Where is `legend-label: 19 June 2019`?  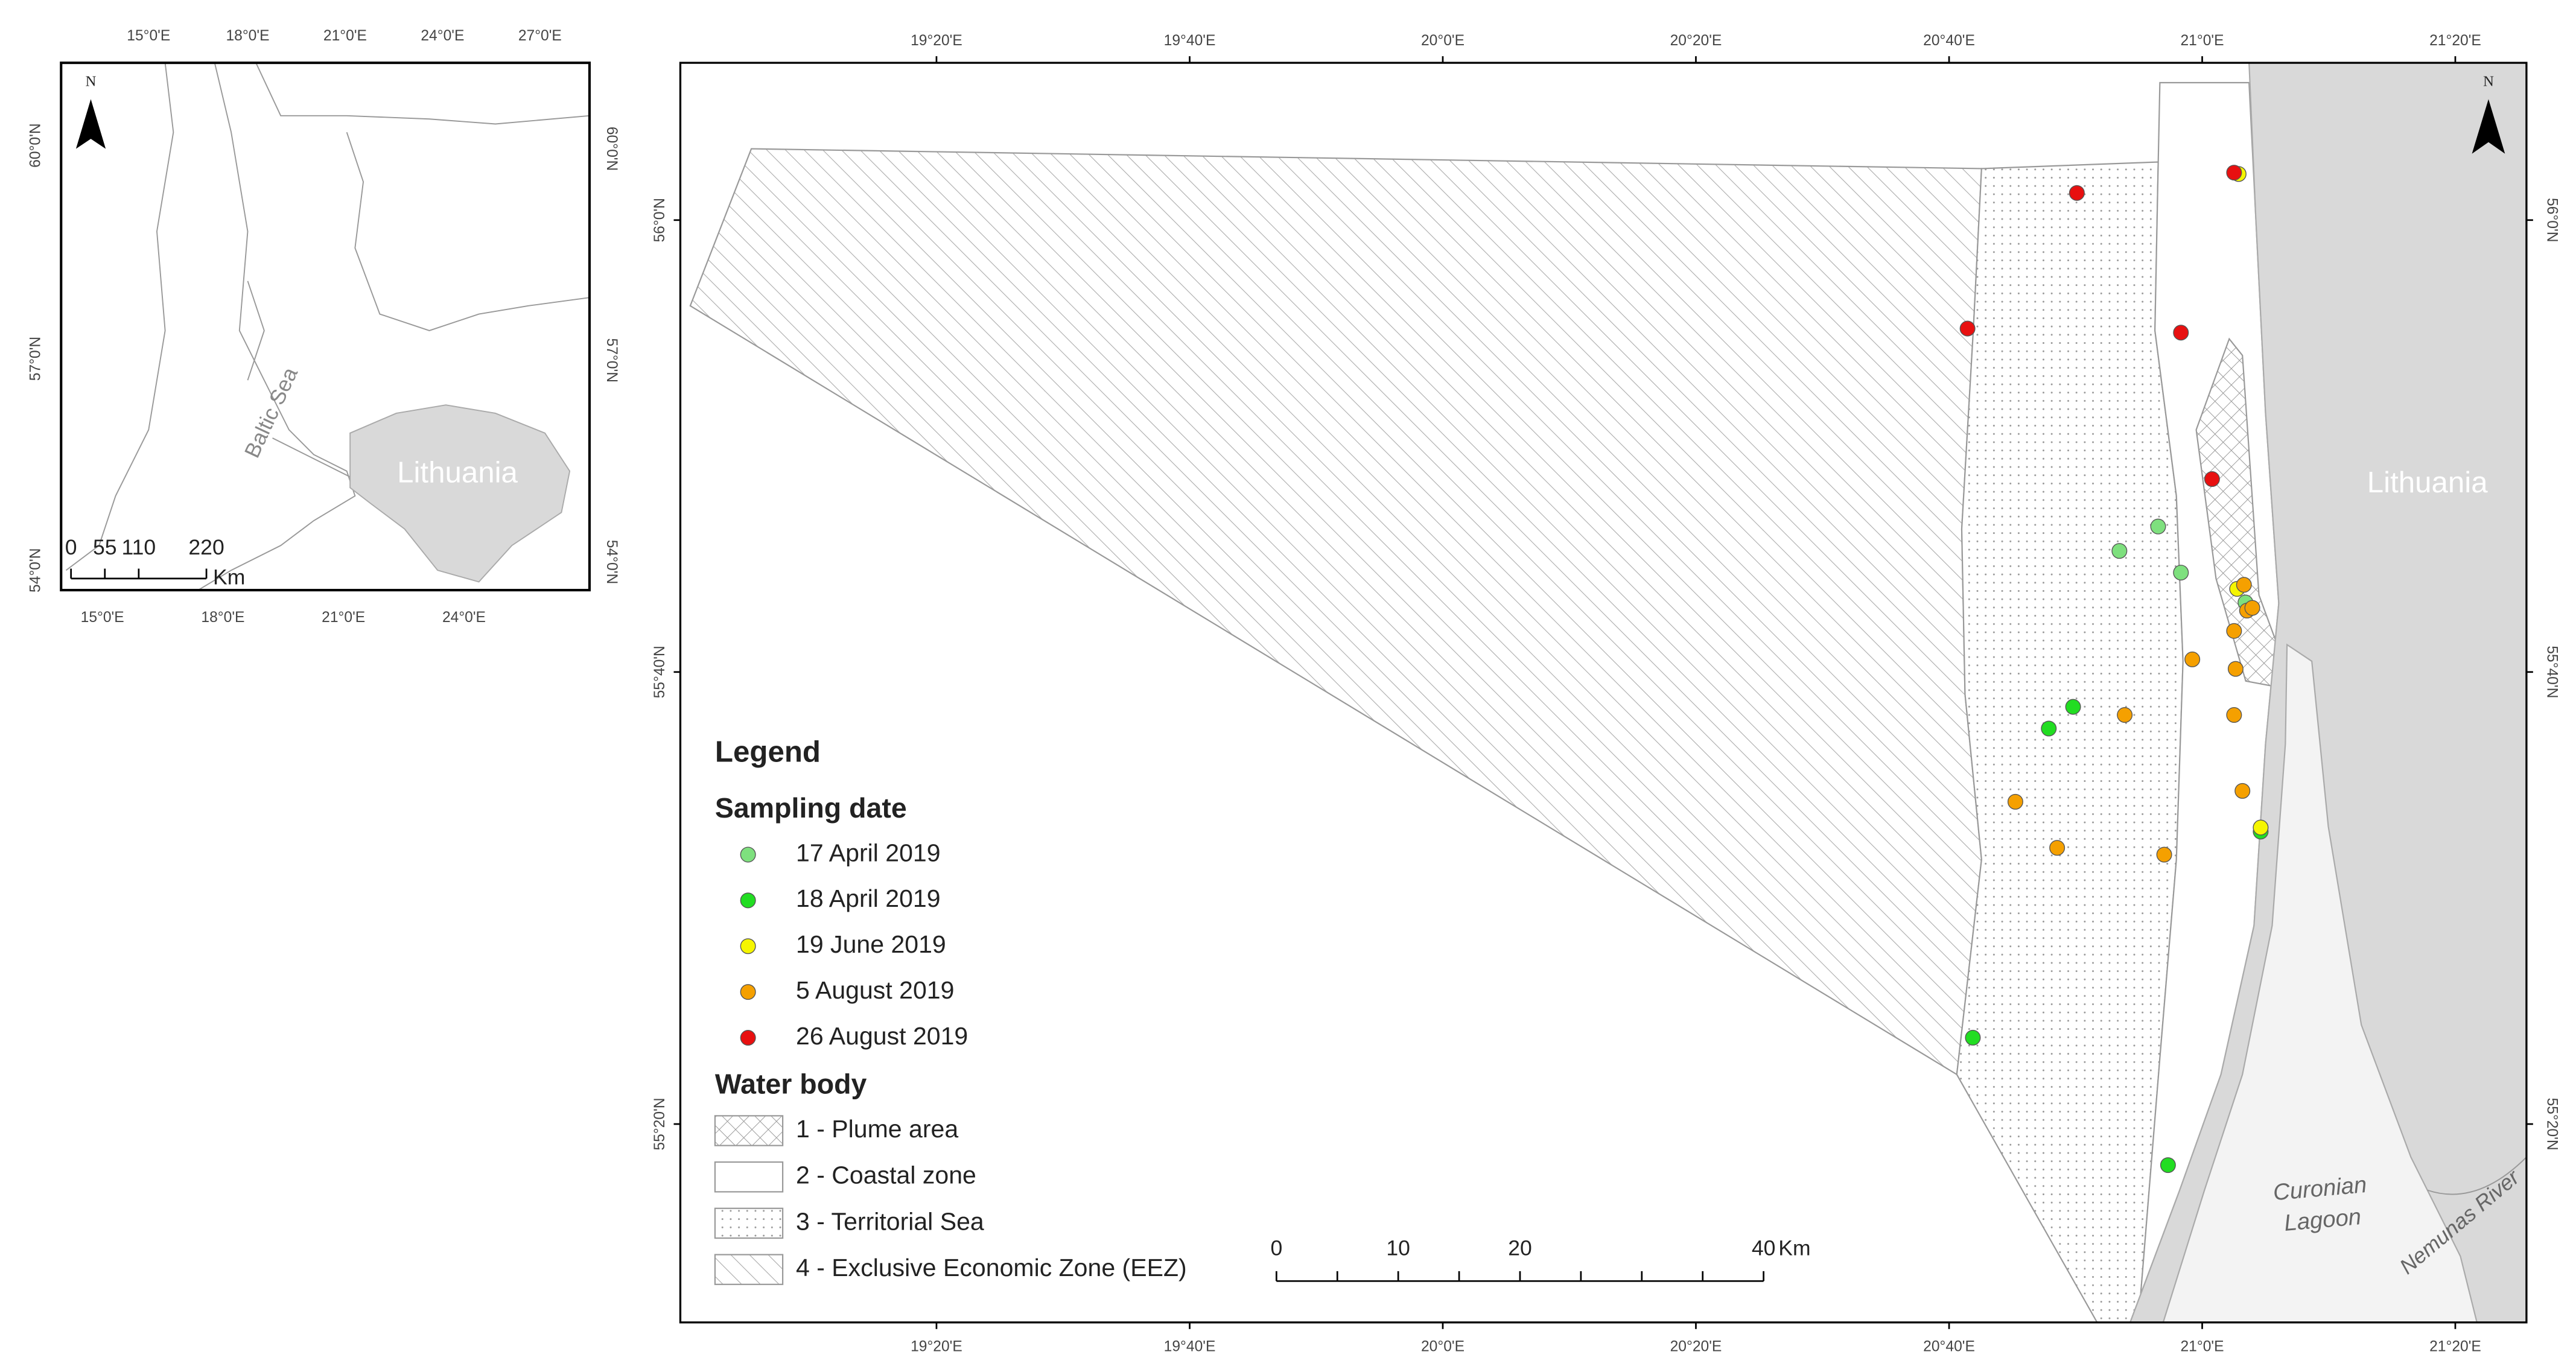
legend-label: 19 June 2019 is located at coordinates (871, 944).